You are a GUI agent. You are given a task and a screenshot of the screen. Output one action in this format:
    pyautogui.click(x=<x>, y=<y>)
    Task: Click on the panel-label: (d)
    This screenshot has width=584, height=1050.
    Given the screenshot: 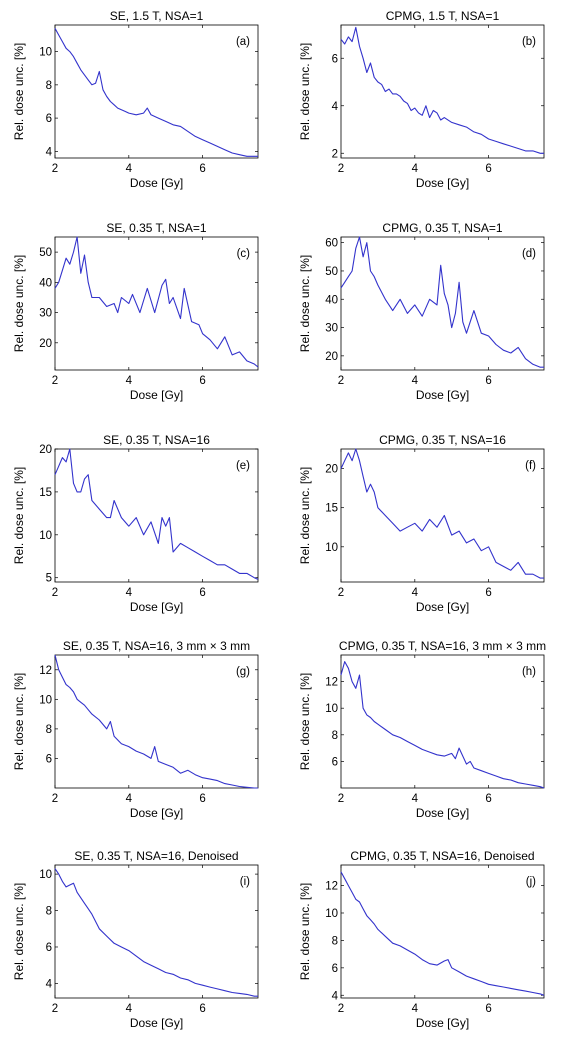 What is the action you would take?
    pyautogui.click(x=529, y=254)
    